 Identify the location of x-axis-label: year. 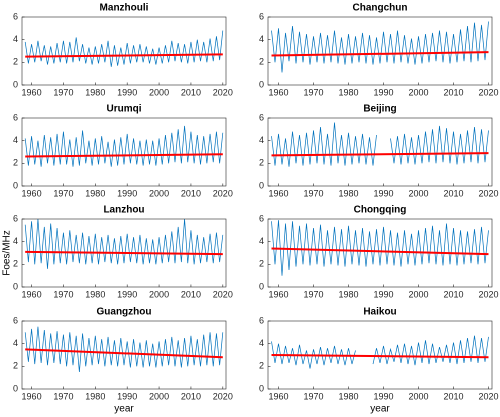
(380, 409).